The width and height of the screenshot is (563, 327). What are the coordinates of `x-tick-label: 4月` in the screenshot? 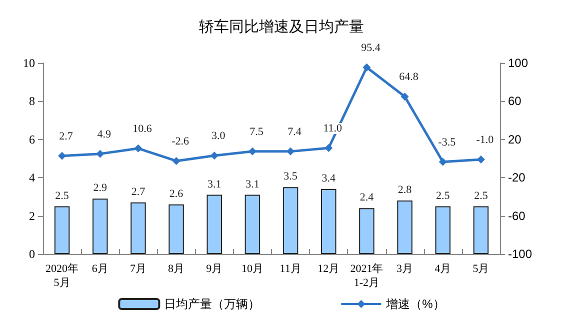 It's located at (443, 269).